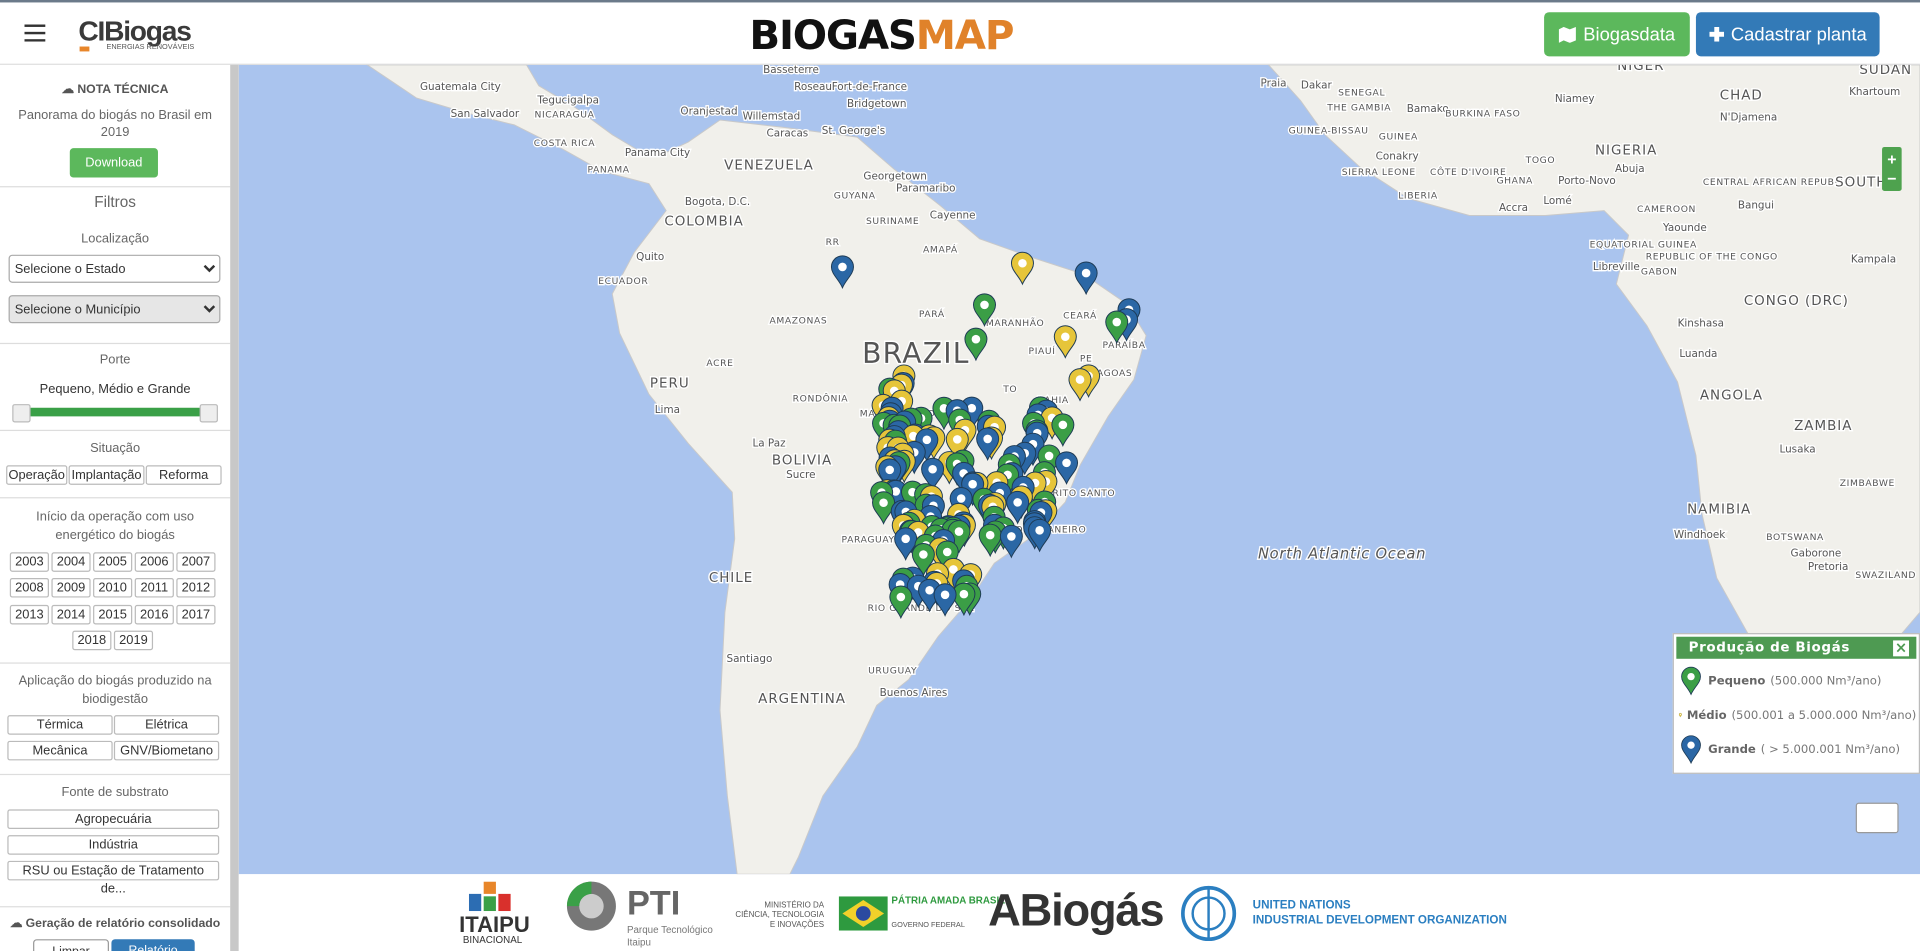 The width and height of the screenshot is (1920, 951). Describe the element at coordinates (1787, 34) in the screenshot. I see `register-button: Cadastrar planta` at that location.